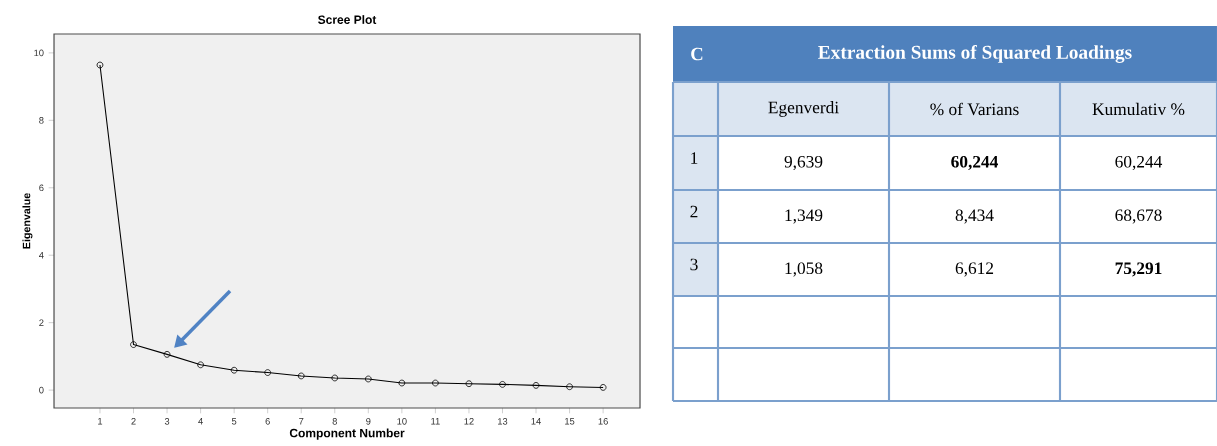  I want to click on chart-title: Scree Plot, so click(347, 19).